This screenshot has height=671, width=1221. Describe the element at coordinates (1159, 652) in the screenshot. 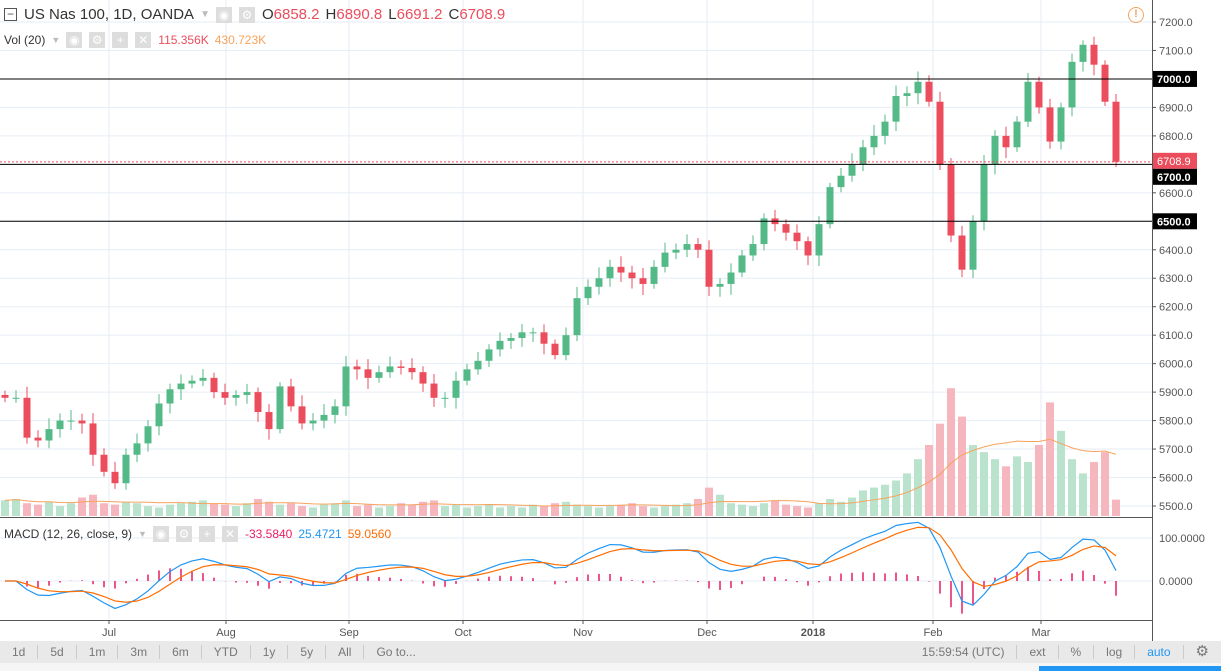

I see `auto-toggle: auto` at that location.